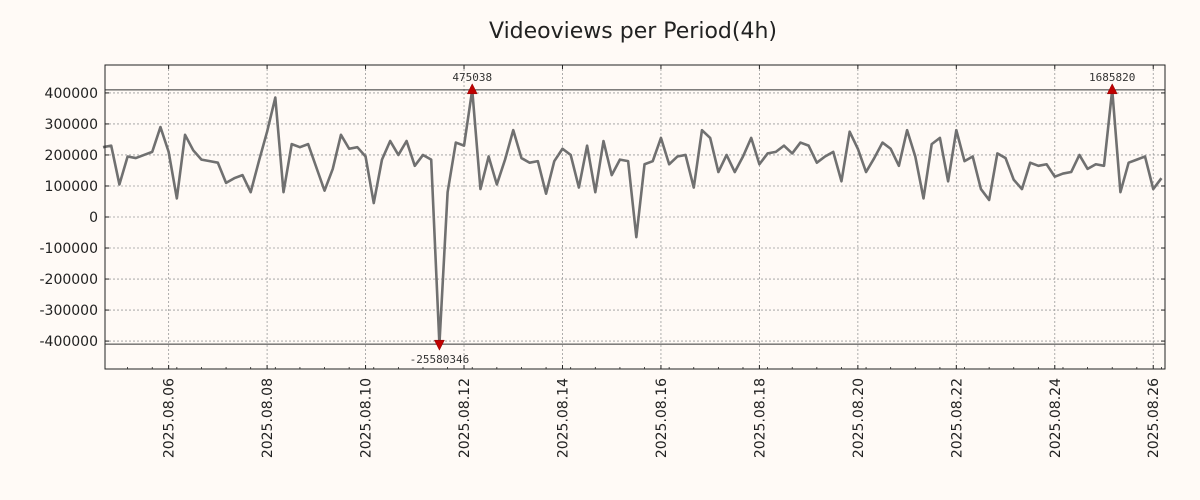 The width and height of the screenshot is (1200, 500). I want to click on x-tick-label: 2025.08.14, so click(563, 418).